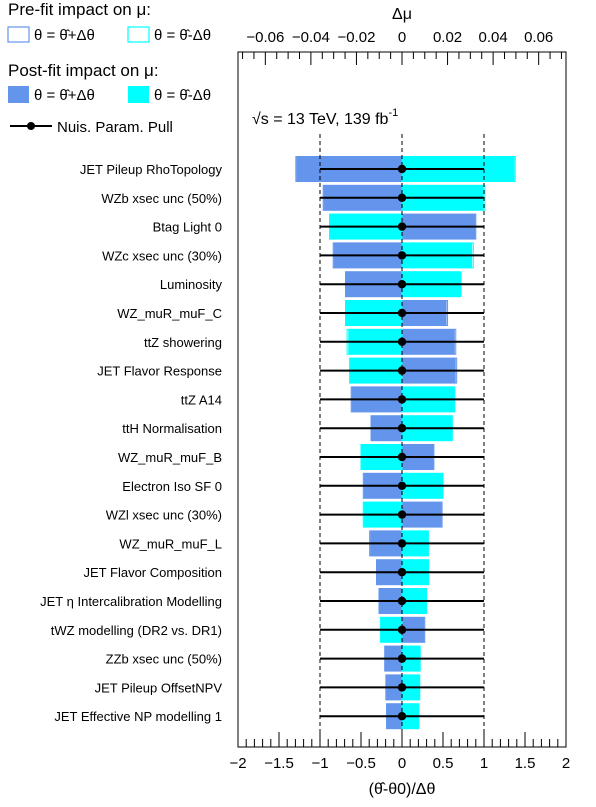  I want to click on bottom-axis-title: (θ̂-θ0)/Δθ, so click(402, 789).